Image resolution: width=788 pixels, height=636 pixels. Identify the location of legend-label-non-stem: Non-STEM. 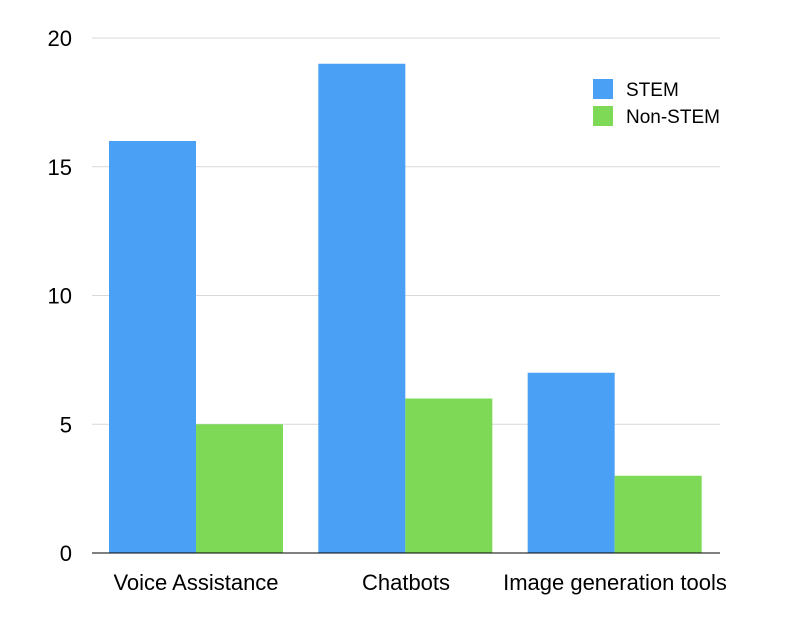
(673, 117).